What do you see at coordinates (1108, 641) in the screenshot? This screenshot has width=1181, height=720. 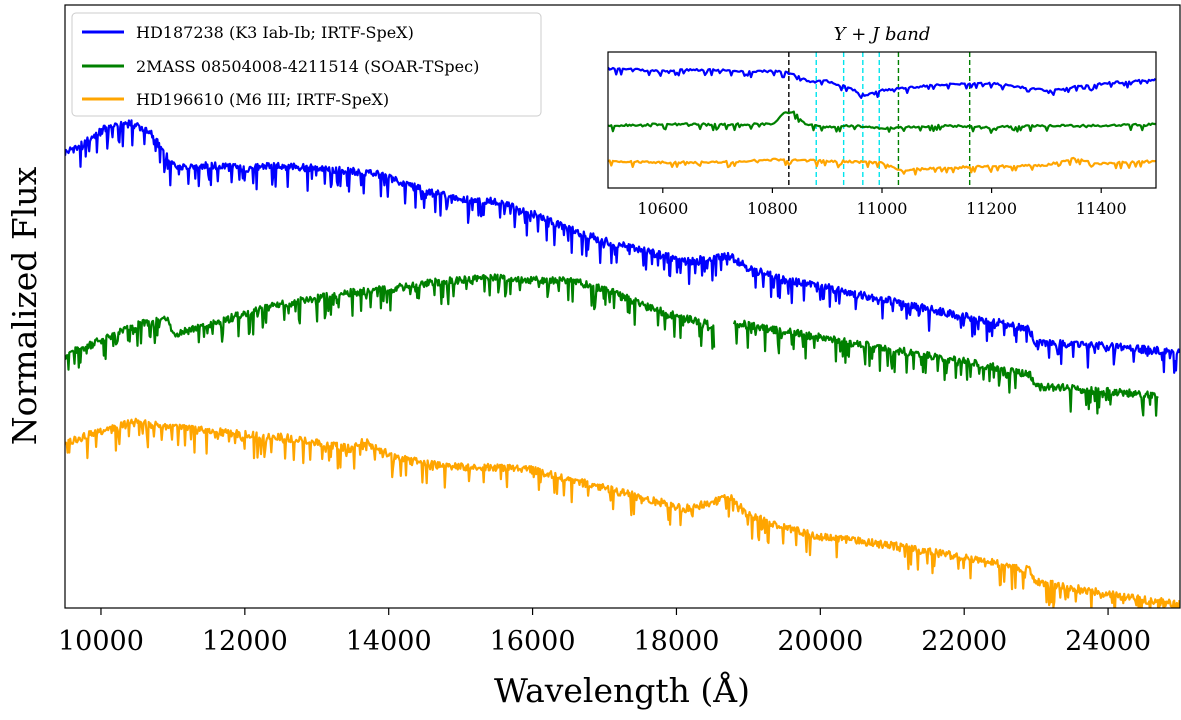 I see `x-tick-label: 24000` at bounding box center [1108, 641].